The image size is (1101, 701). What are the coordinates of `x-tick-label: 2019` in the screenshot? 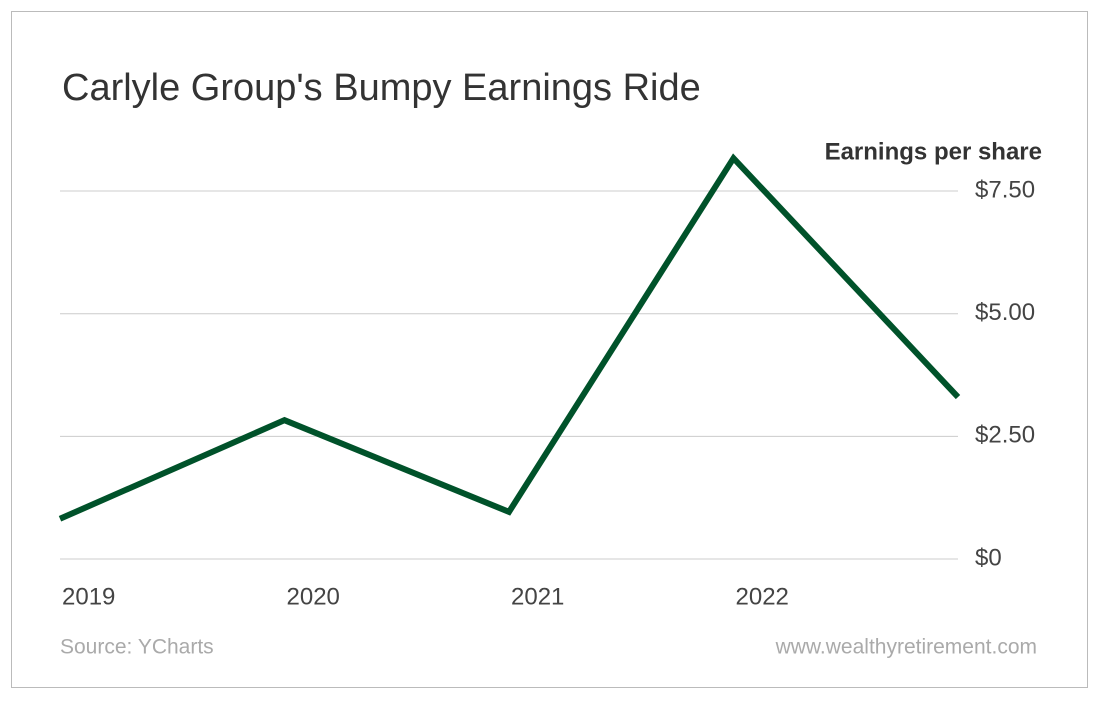 It's located at (88, 596).